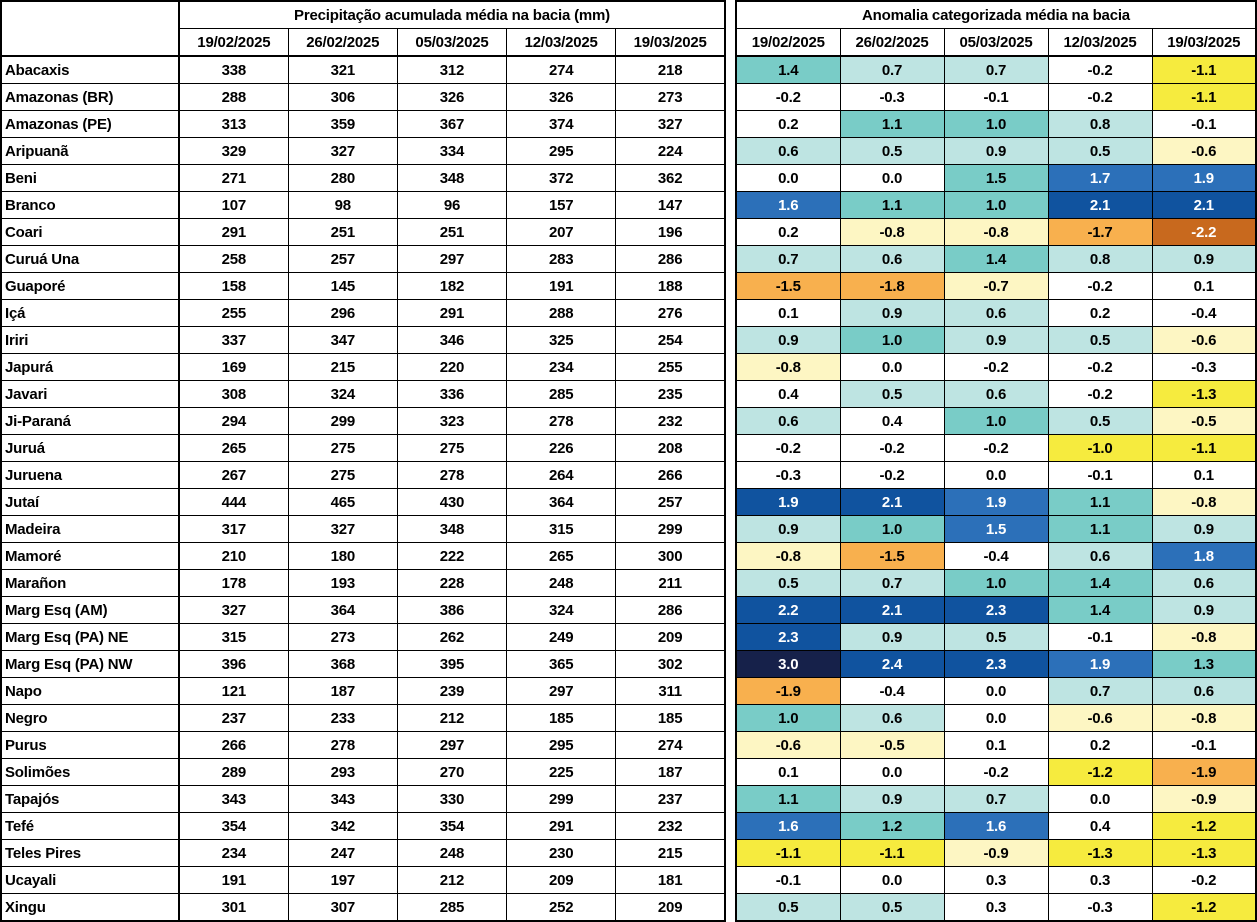  What do you see at coordinates (342, 556) in the screenshot?
I see `precip-cell: 180` at bounding box center [342, 556].